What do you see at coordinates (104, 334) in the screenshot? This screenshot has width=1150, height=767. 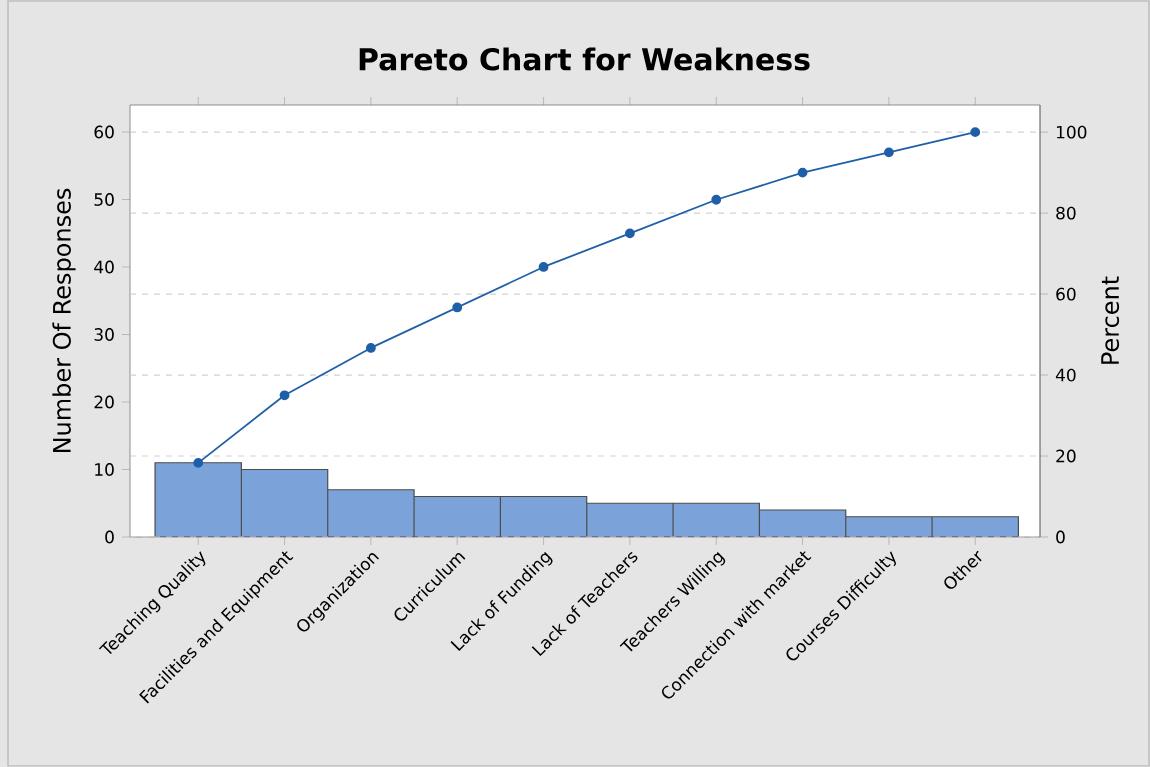 I see `y-tick-label: 30` at bounding box center [104, 334].